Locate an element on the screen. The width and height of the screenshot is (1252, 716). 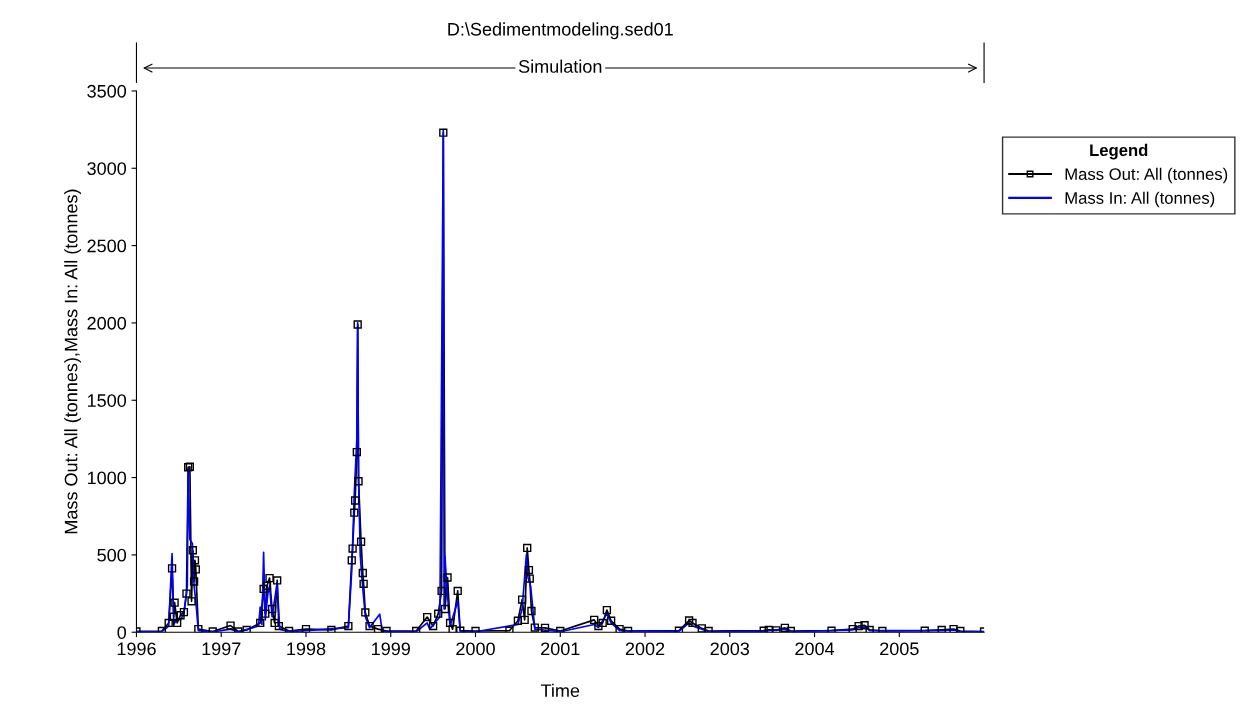
y-tick-label: 0 is located at coordinates (122, 632).